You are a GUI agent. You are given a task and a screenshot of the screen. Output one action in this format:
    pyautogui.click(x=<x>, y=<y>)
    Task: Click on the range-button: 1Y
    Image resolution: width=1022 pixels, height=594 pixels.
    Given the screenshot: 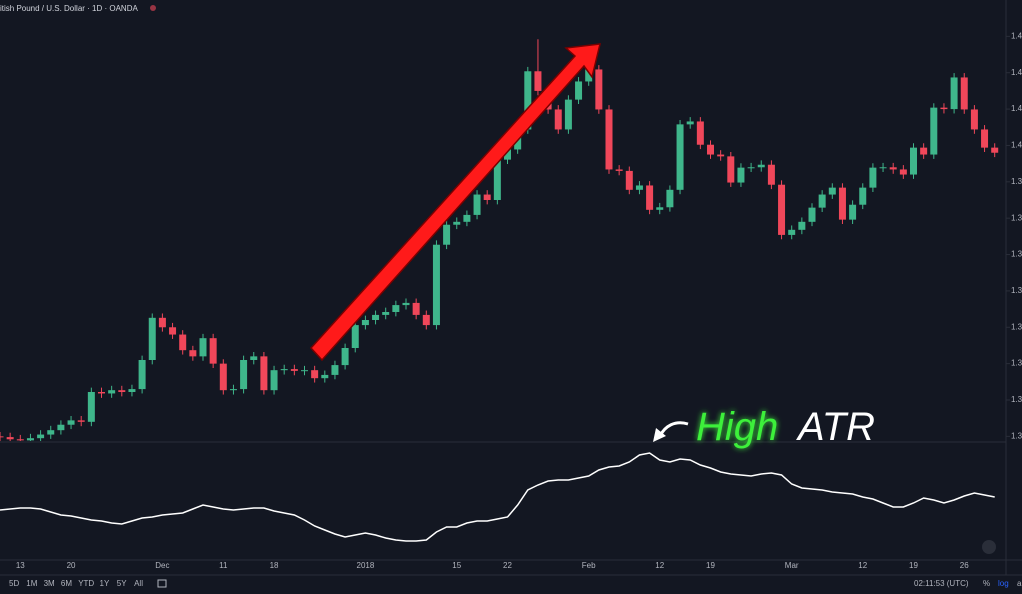 What is the action you would take?
    pyautogui.click(x=105, y=583)
    